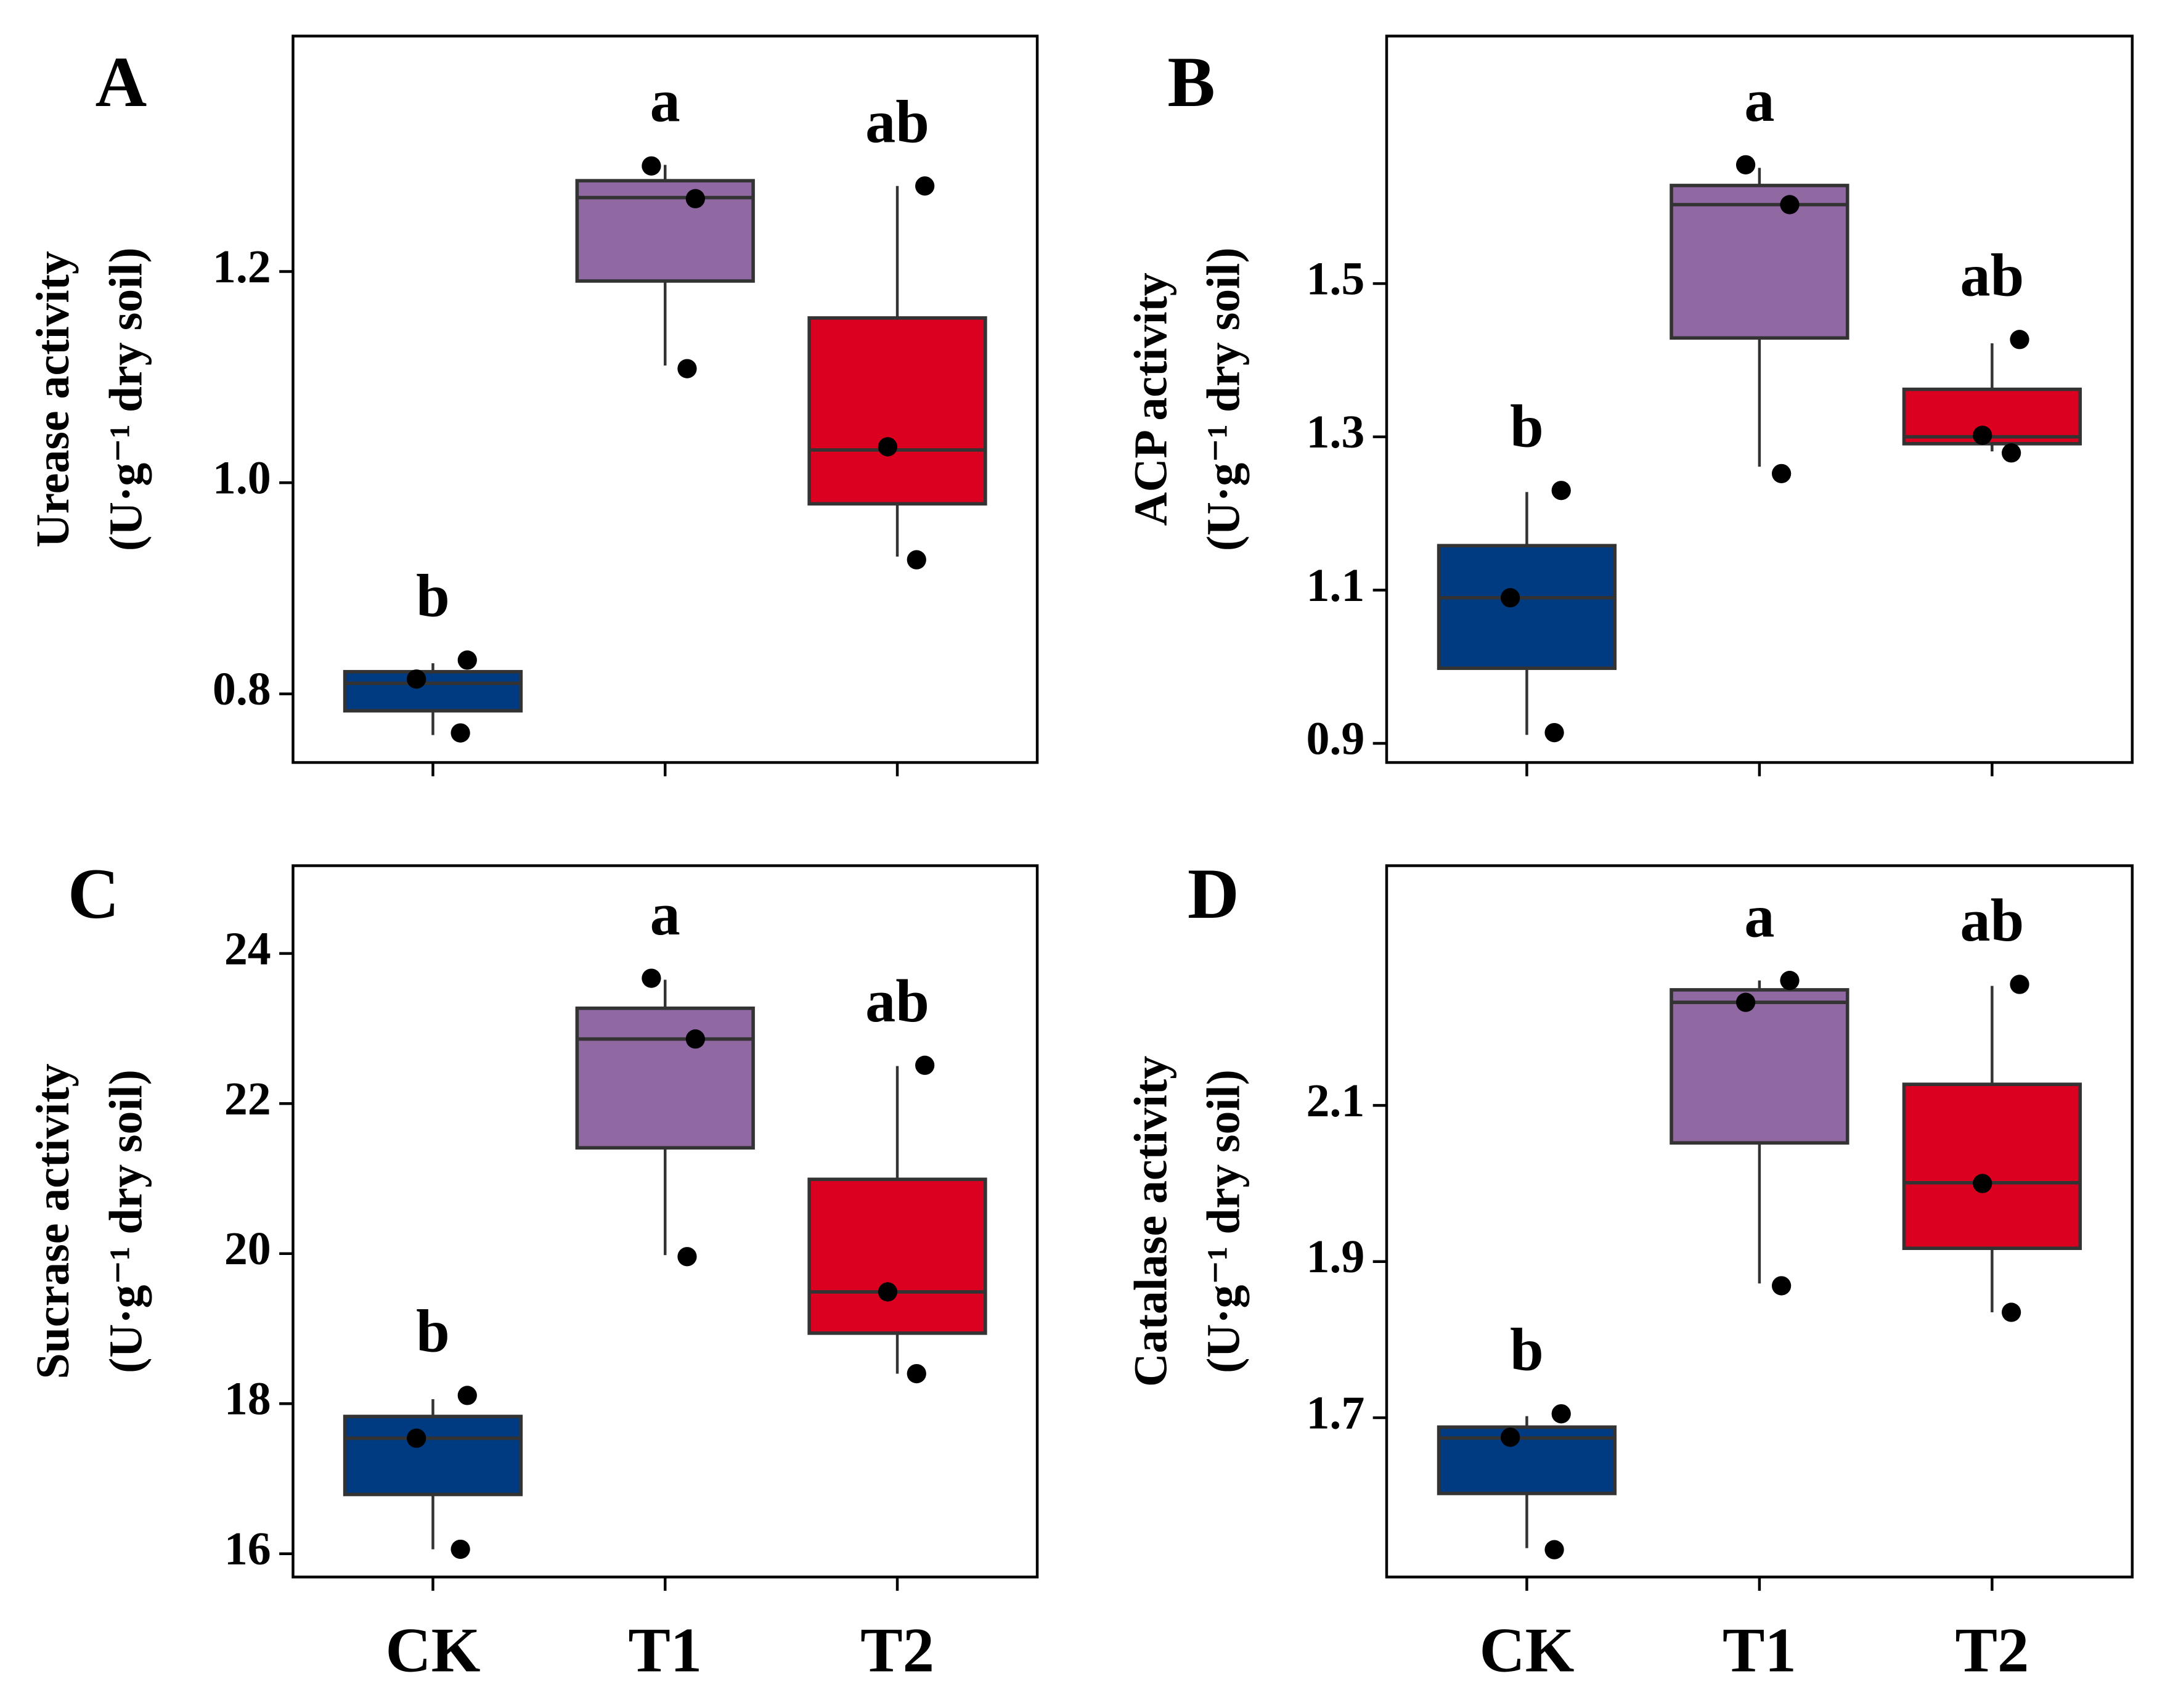  What do you see at coordinates (1151, 1221) in the screenshot?
I see `y-axis-label: Catalase activity` at bounding box center [1151, 1221].